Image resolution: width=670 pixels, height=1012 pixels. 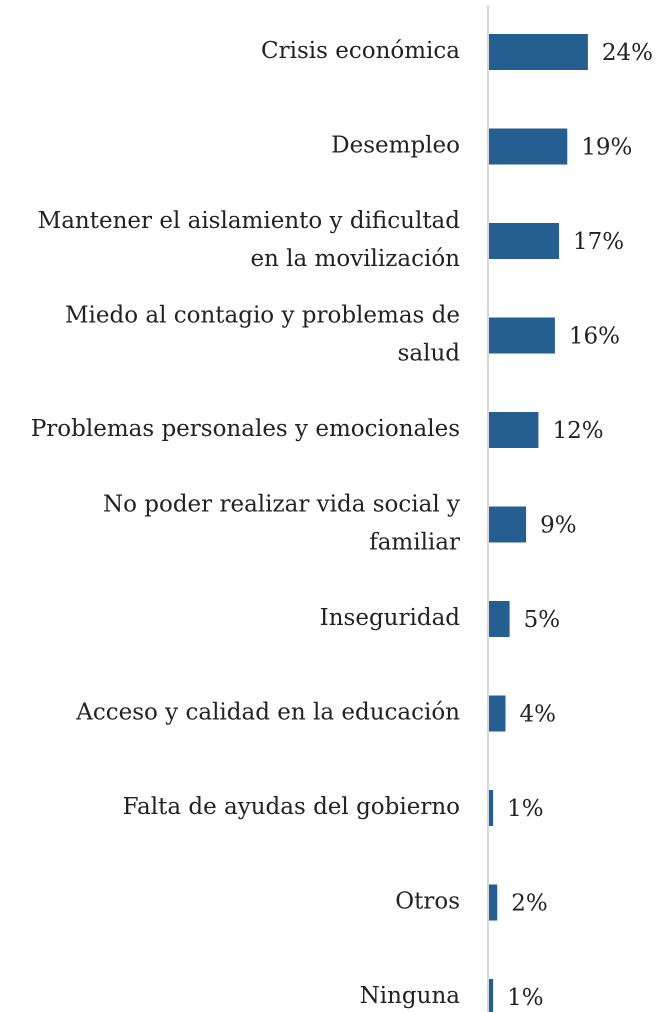 I want to click on category-label: Miedo al contagio y problemas de salud, so click(x=262, y=335).